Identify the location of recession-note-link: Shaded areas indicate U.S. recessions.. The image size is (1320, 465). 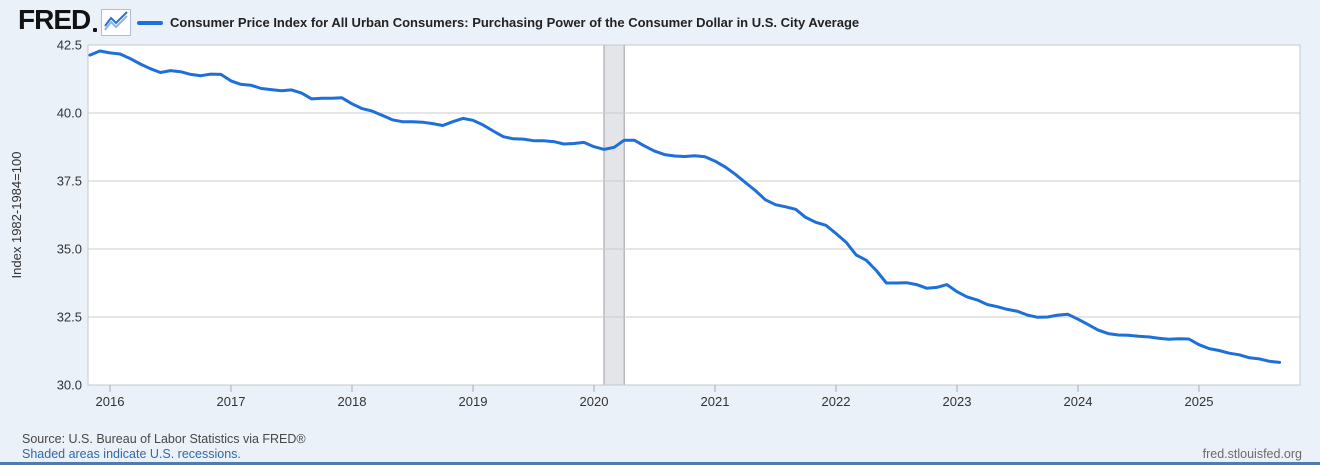
(131, 454).